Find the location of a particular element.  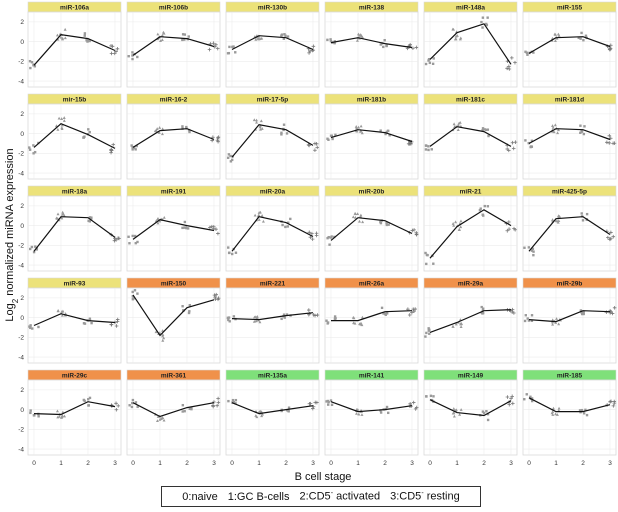

panel-miR-150: miR-150 is located at coordinates (173, 320).